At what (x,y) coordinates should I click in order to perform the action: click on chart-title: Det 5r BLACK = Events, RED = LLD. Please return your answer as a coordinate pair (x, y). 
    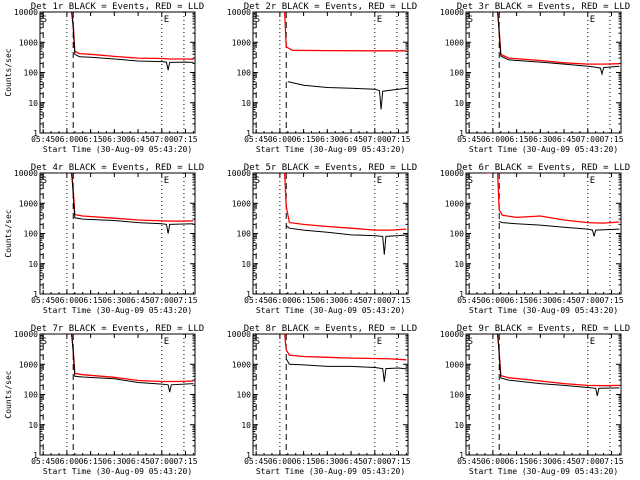
    Looking at the image, I should click on (330, 168).